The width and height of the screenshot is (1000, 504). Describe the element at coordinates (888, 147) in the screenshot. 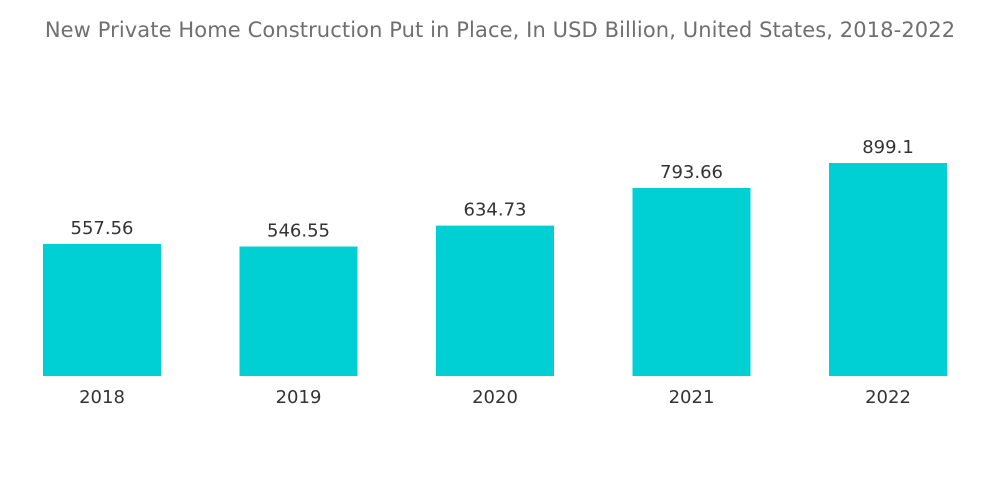

I see `value-label-2022: 899.1` at that location.